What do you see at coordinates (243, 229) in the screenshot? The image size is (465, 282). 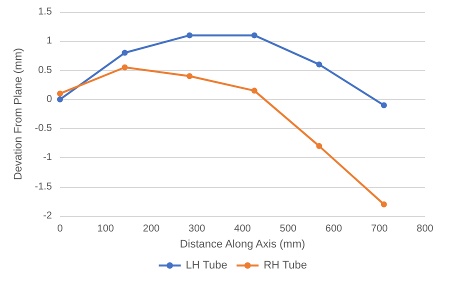 I see `x-tick-label: 400` at bounding box center [243, 229].